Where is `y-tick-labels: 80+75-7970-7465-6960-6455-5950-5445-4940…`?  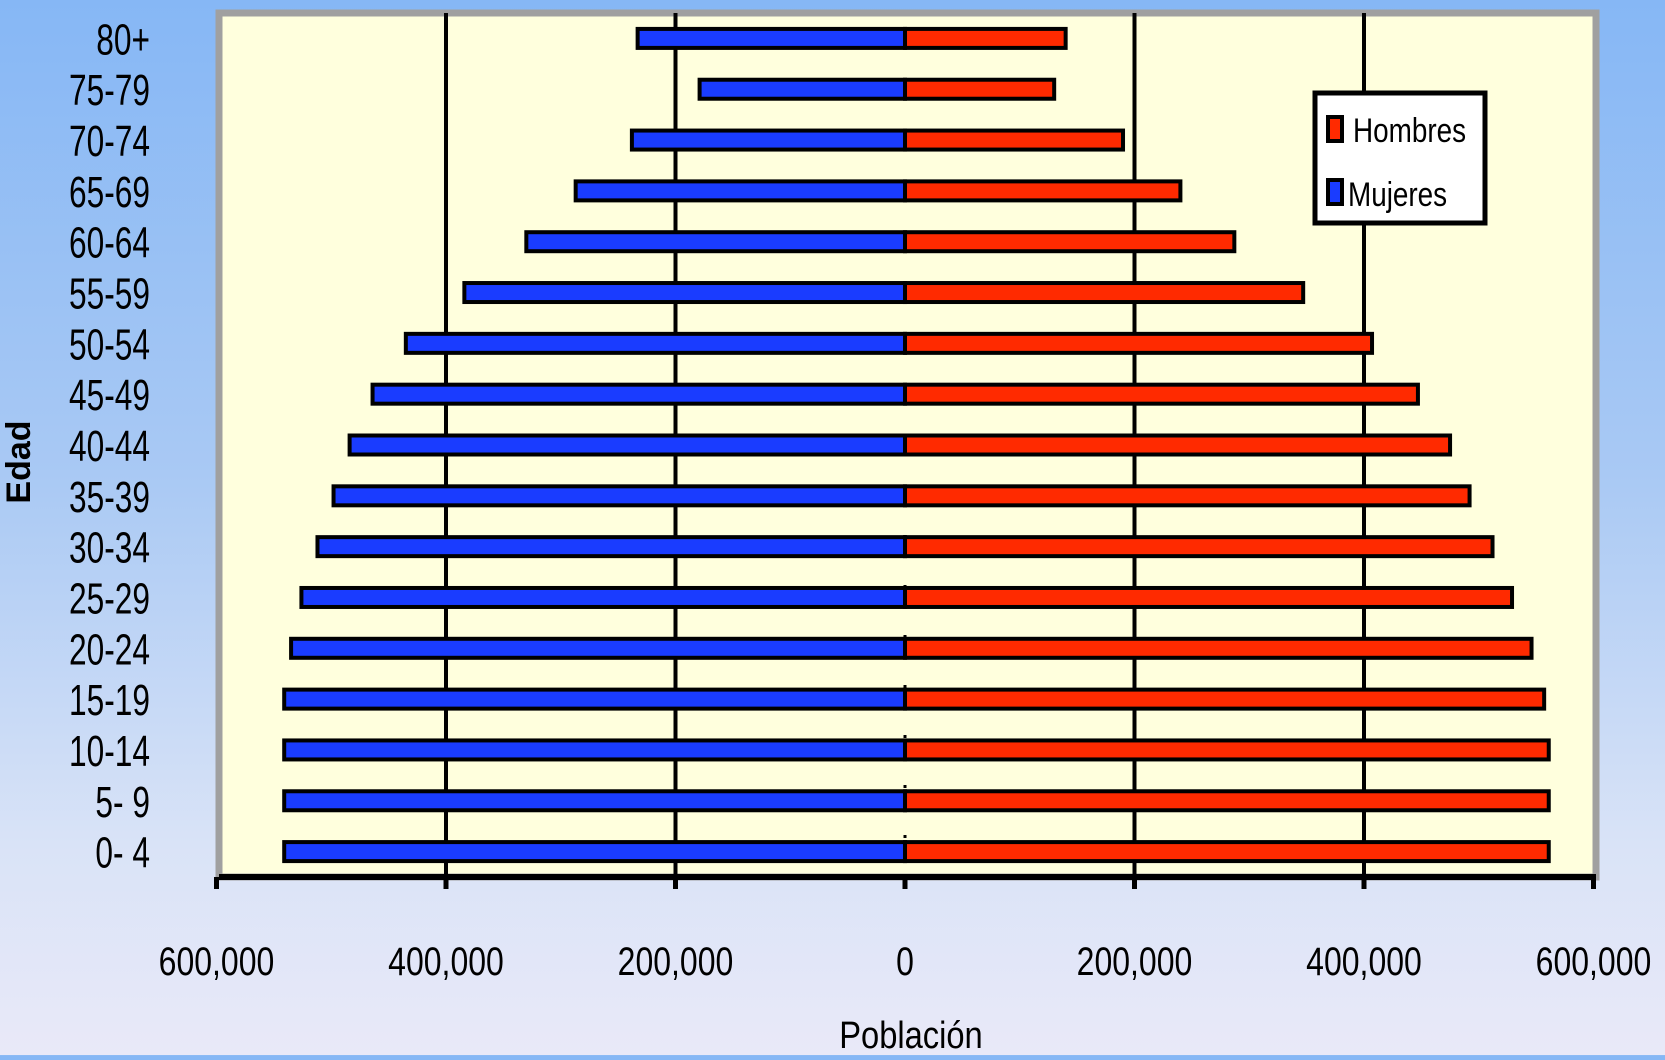 y-tick-labels: 80+75-7970-7465-6960-6455-5950-5445-4940… is located at coordinates (109, 446).